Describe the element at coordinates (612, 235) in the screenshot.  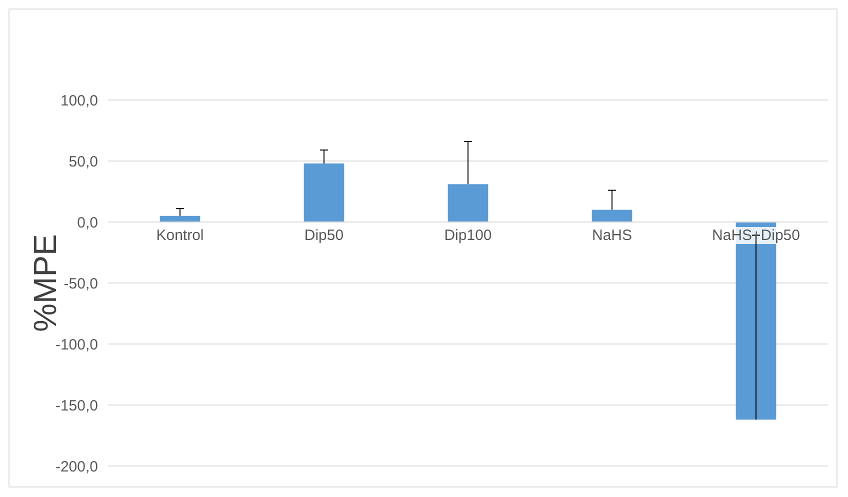
I see `x-tick-label: NaHS` at that location.